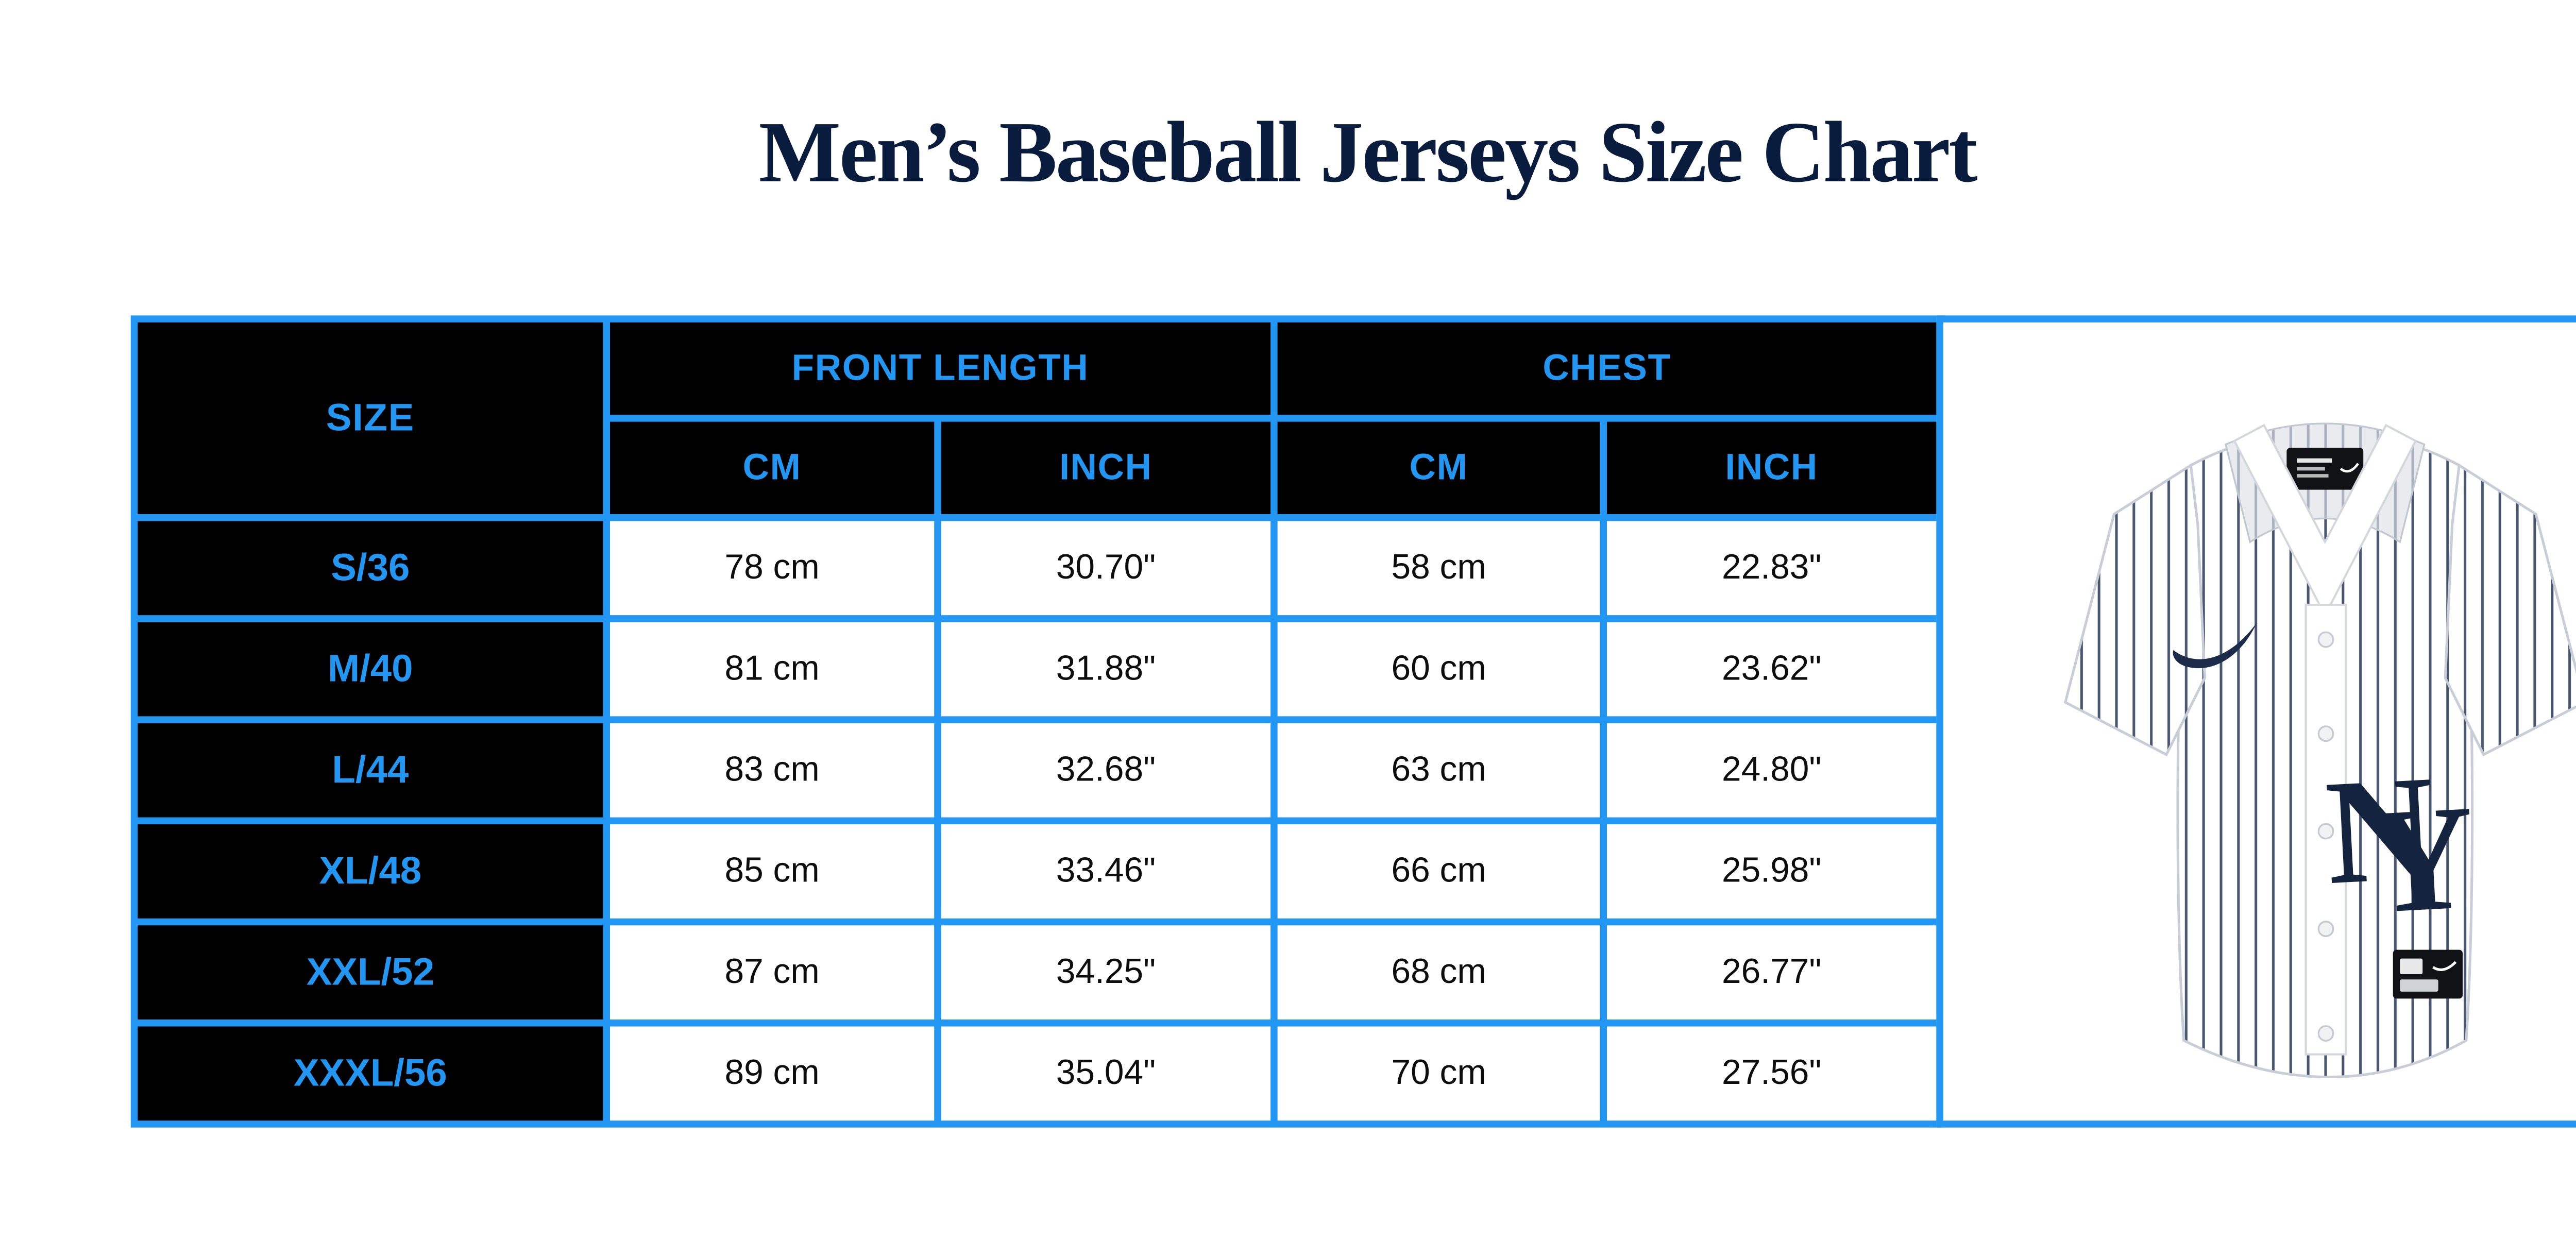  I want to click on row-1-size: M/40, so click(370, 670).